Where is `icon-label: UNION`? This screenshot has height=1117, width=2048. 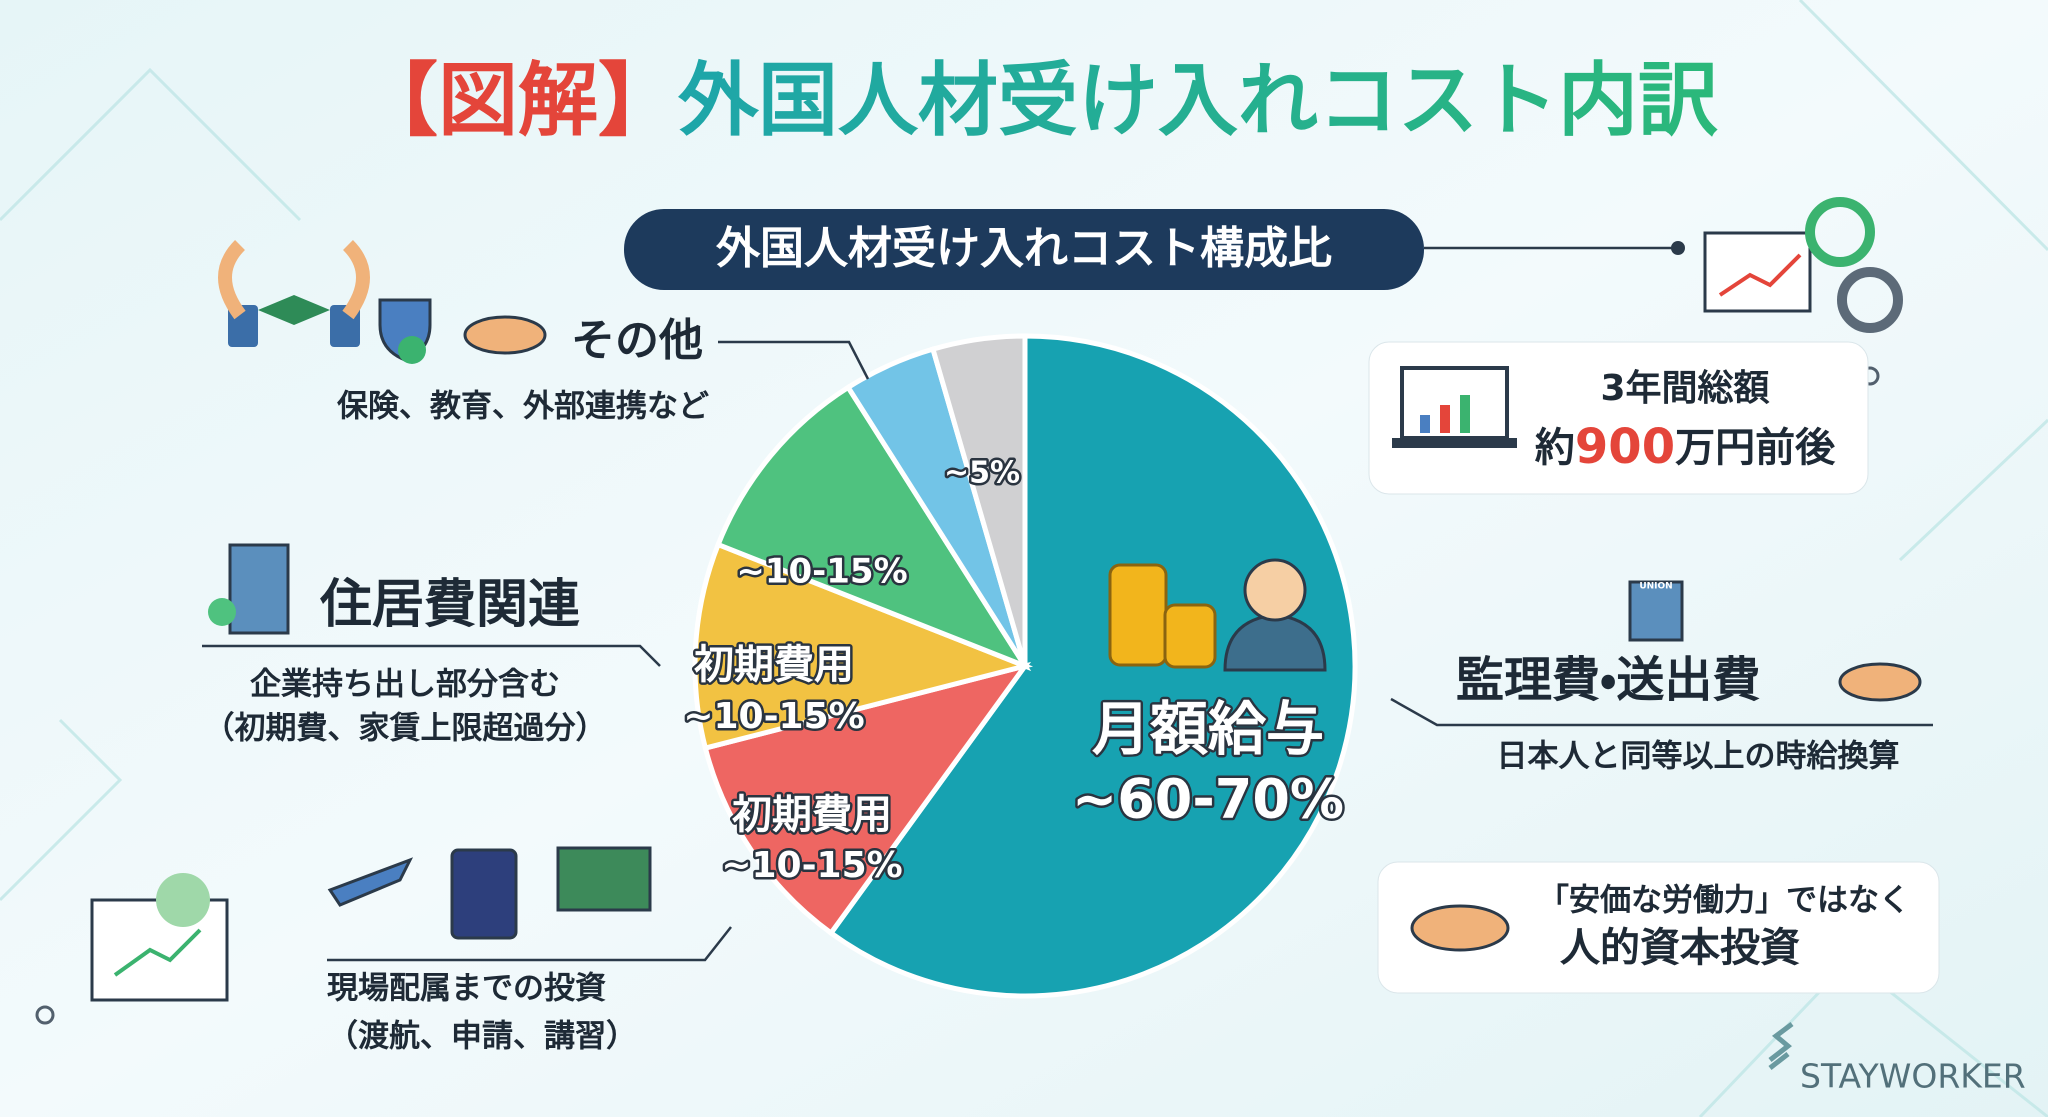
icon-label: UNION is located at coordinates (1655, 587).